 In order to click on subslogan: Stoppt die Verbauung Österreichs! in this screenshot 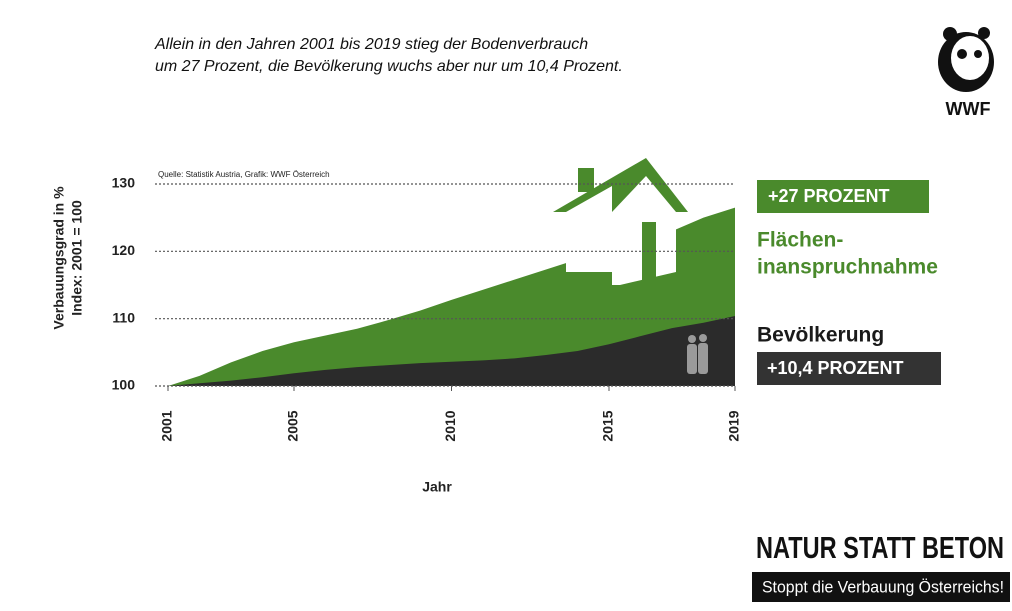, I will do `click(883, 586)`.